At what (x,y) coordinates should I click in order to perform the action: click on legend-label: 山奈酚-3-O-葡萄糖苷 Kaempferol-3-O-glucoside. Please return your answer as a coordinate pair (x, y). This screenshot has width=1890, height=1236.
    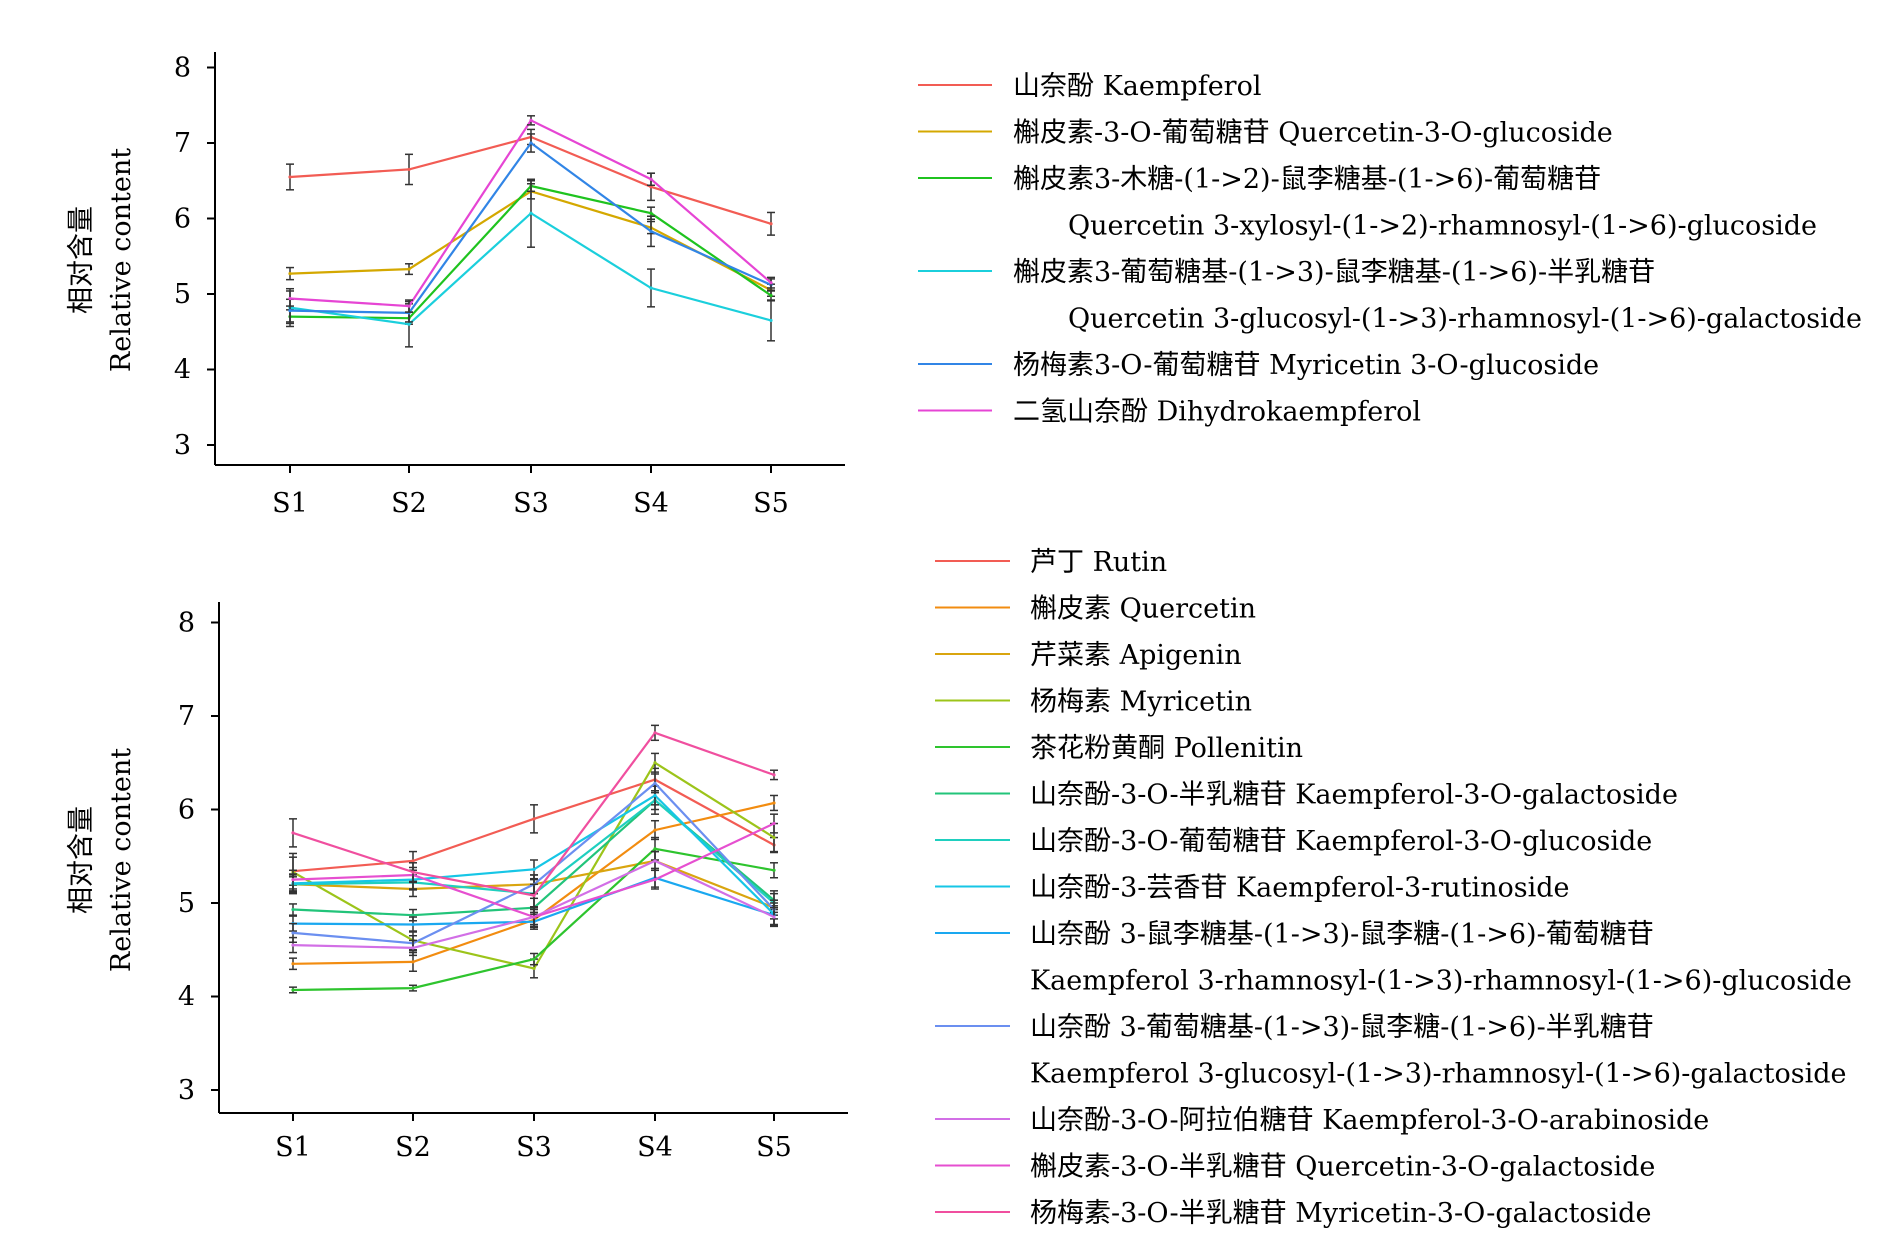
    Looking at the image, I should click on (1341, 841).